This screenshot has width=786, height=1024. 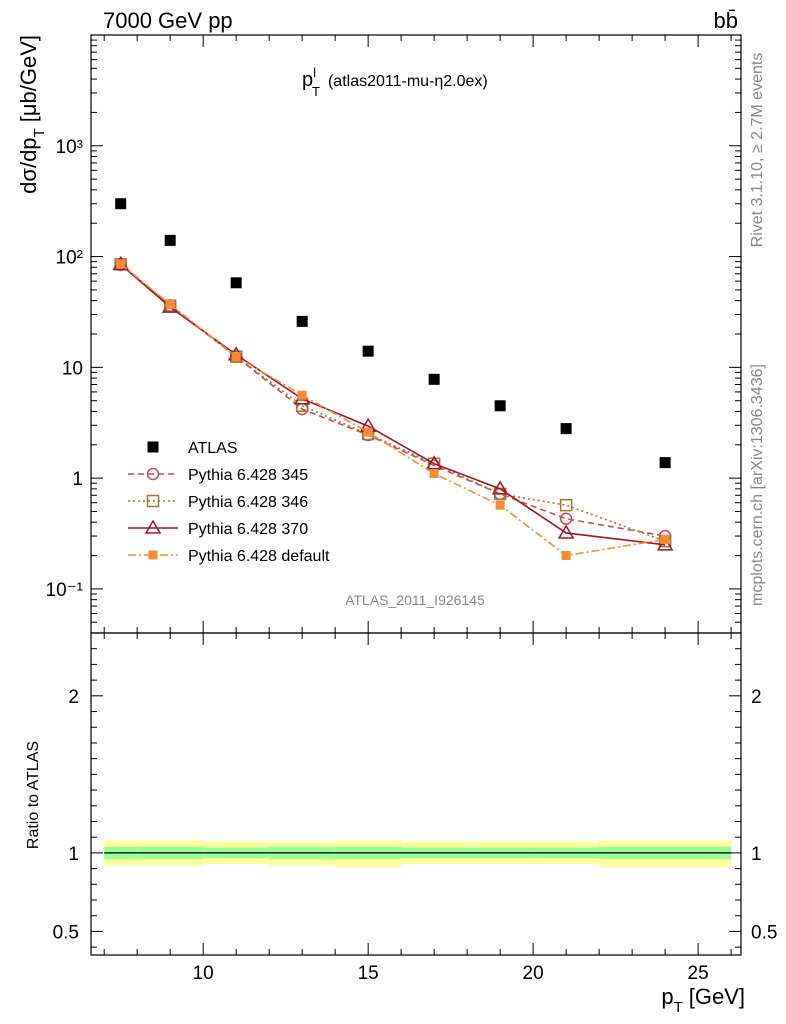 I want to click on legend-label: Pythia 6.428 default, so click(x=259, y=556).